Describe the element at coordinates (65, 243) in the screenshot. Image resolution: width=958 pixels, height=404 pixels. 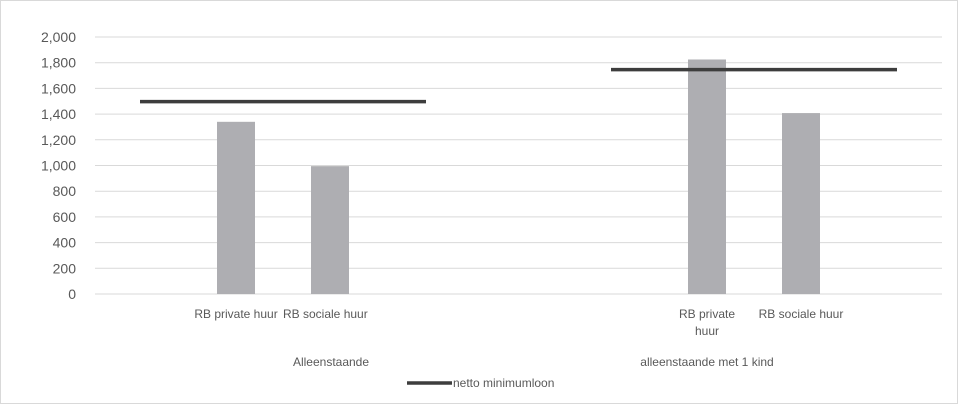
I see `y-tick-label: 400` at that location.